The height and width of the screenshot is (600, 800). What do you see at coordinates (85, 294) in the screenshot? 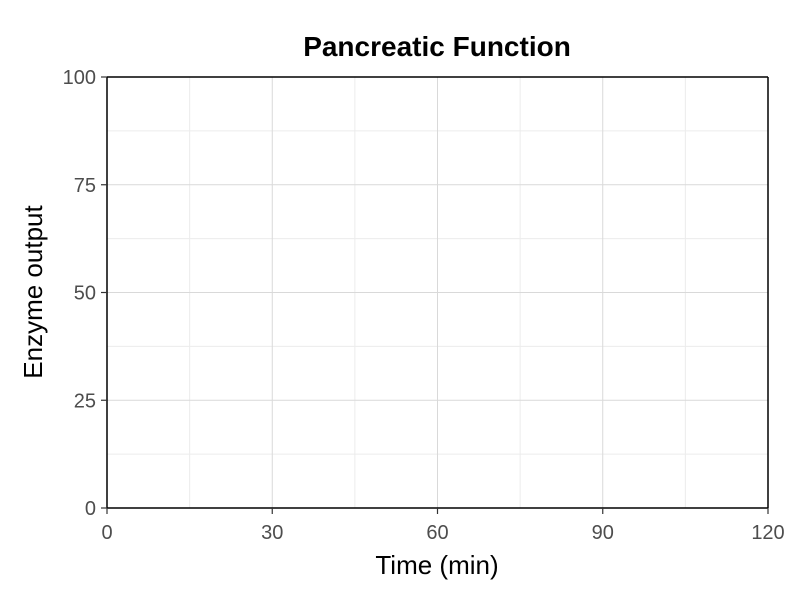
I see `y-tick-label: 50` at bounding box center [85, 294].